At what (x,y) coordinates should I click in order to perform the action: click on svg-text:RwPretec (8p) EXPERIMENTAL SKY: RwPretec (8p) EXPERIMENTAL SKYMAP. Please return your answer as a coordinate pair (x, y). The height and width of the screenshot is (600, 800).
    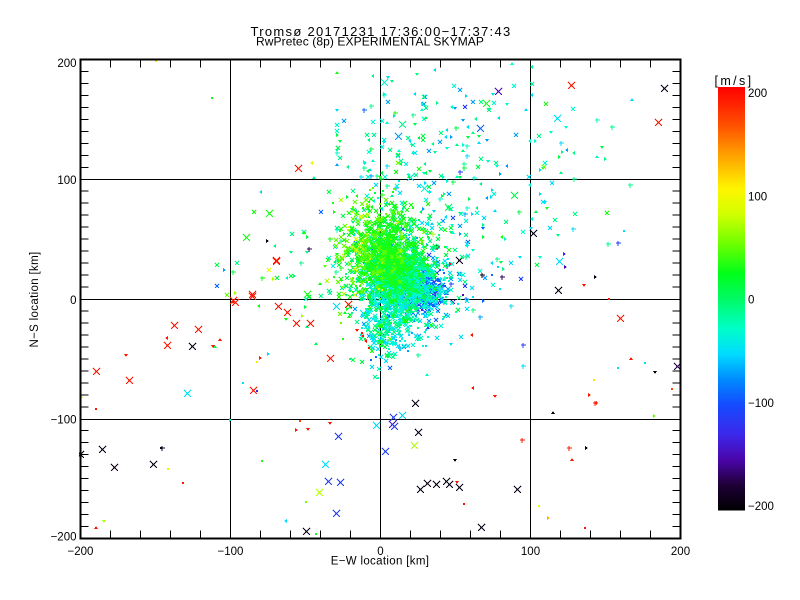
    Looking at the image, I should click on (370, 42).